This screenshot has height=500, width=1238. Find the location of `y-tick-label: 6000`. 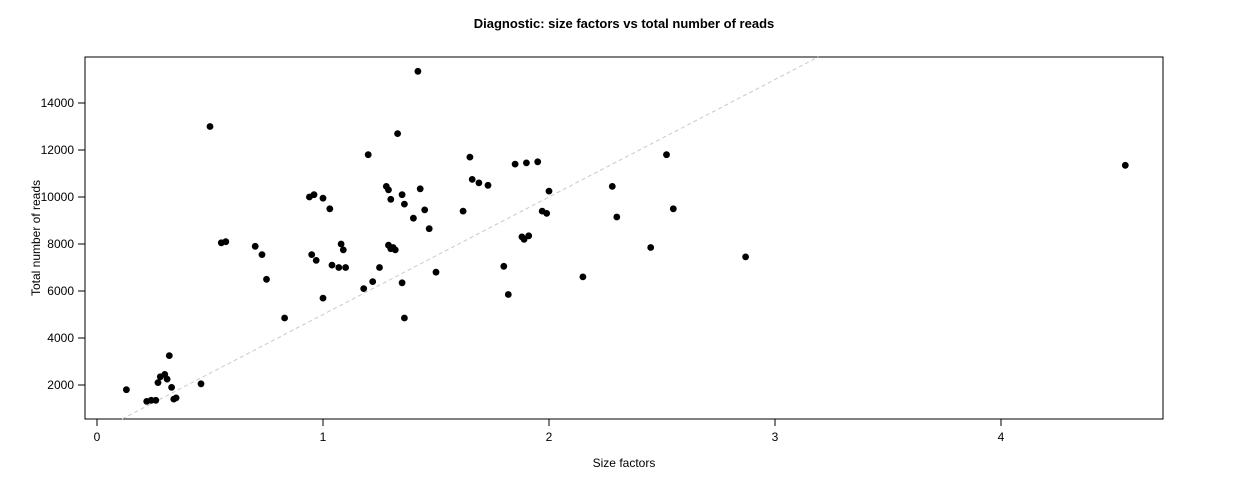

y-tick-label: 6000 is located at coordinates (60, 291).